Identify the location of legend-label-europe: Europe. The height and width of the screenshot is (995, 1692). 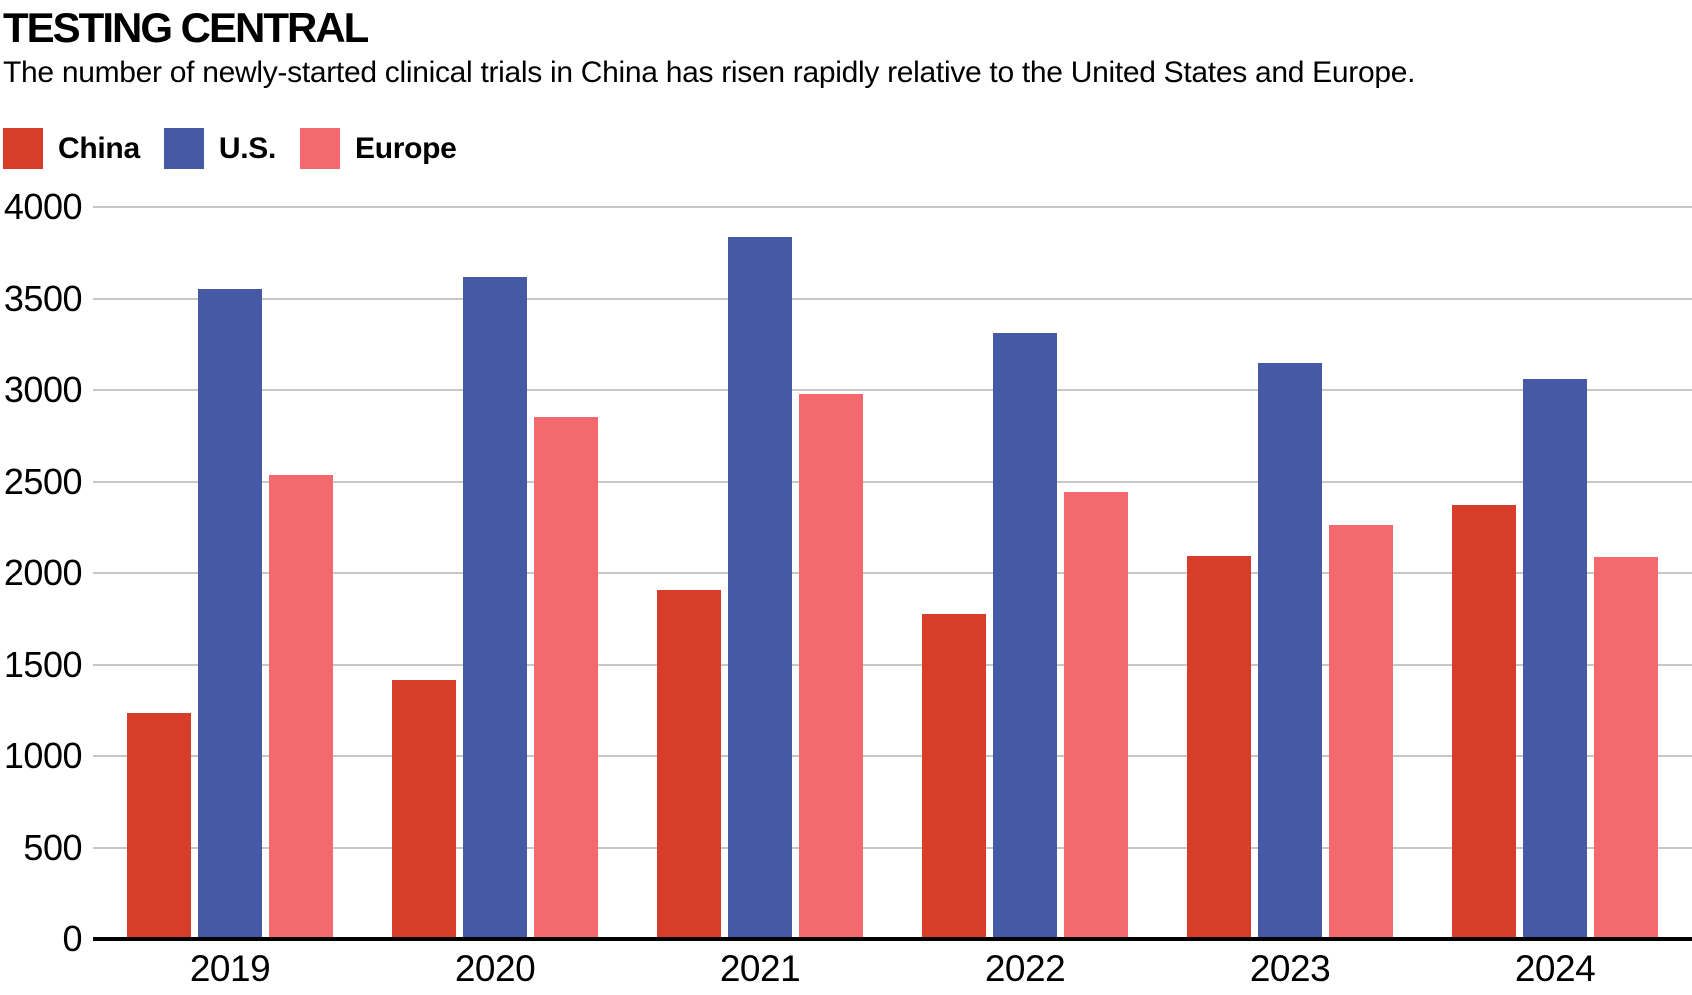
(406, 148).